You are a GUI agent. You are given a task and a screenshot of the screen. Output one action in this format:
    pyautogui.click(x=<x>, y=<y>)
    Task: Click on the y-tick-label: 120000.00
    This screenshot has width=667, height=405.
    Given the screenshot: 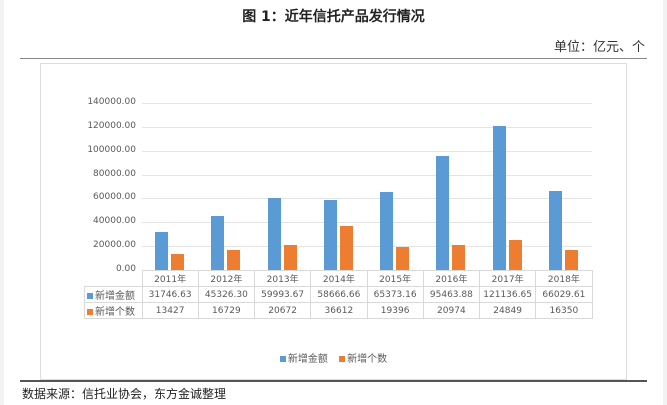 What is the action you would take?
    pyautogui.click(x=111, y=125)
    